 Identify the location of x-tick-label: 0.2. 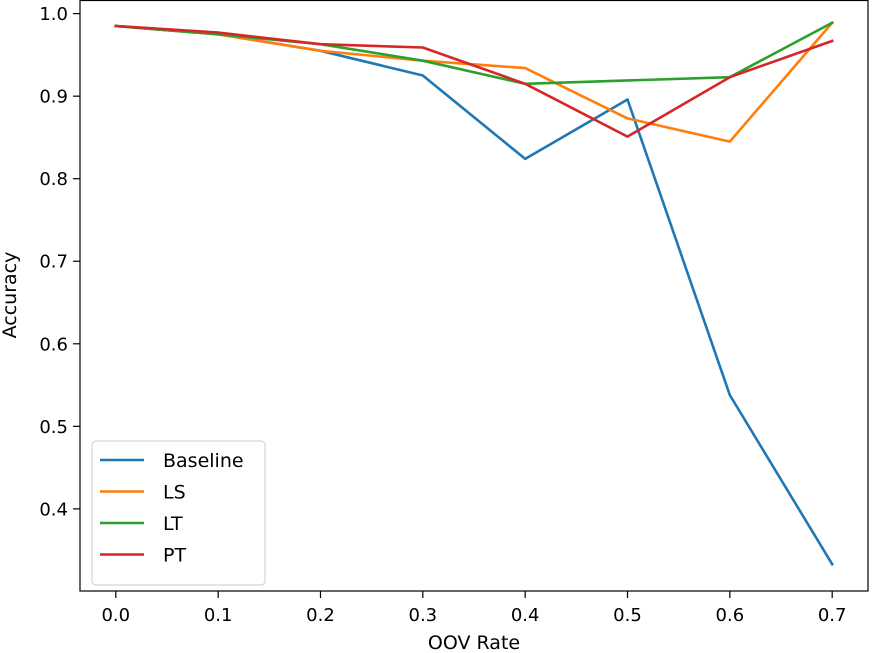
(320, 615).